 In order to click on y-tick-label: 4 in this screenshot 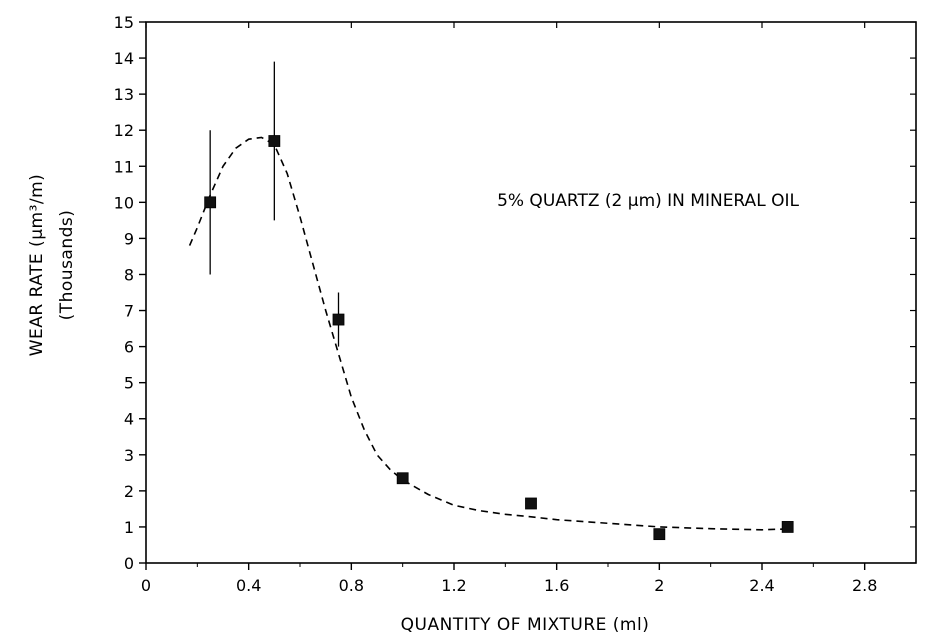, I will do `click(129, 419)`.